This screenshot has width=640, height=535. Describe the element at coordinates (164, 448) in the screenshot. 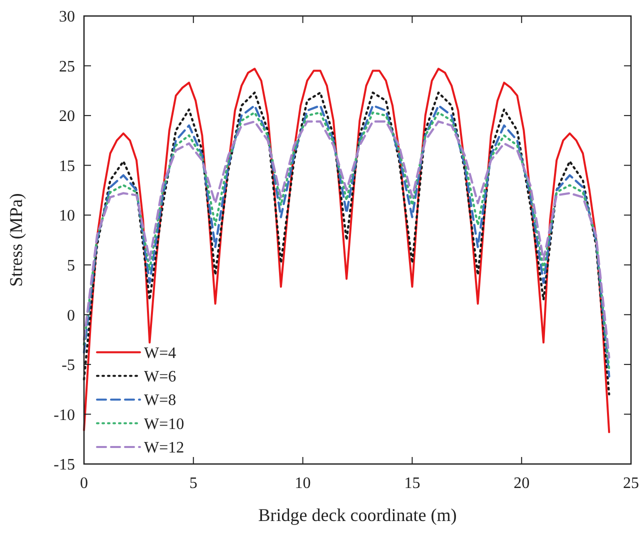

I see `legend-label: W=12` at that location.